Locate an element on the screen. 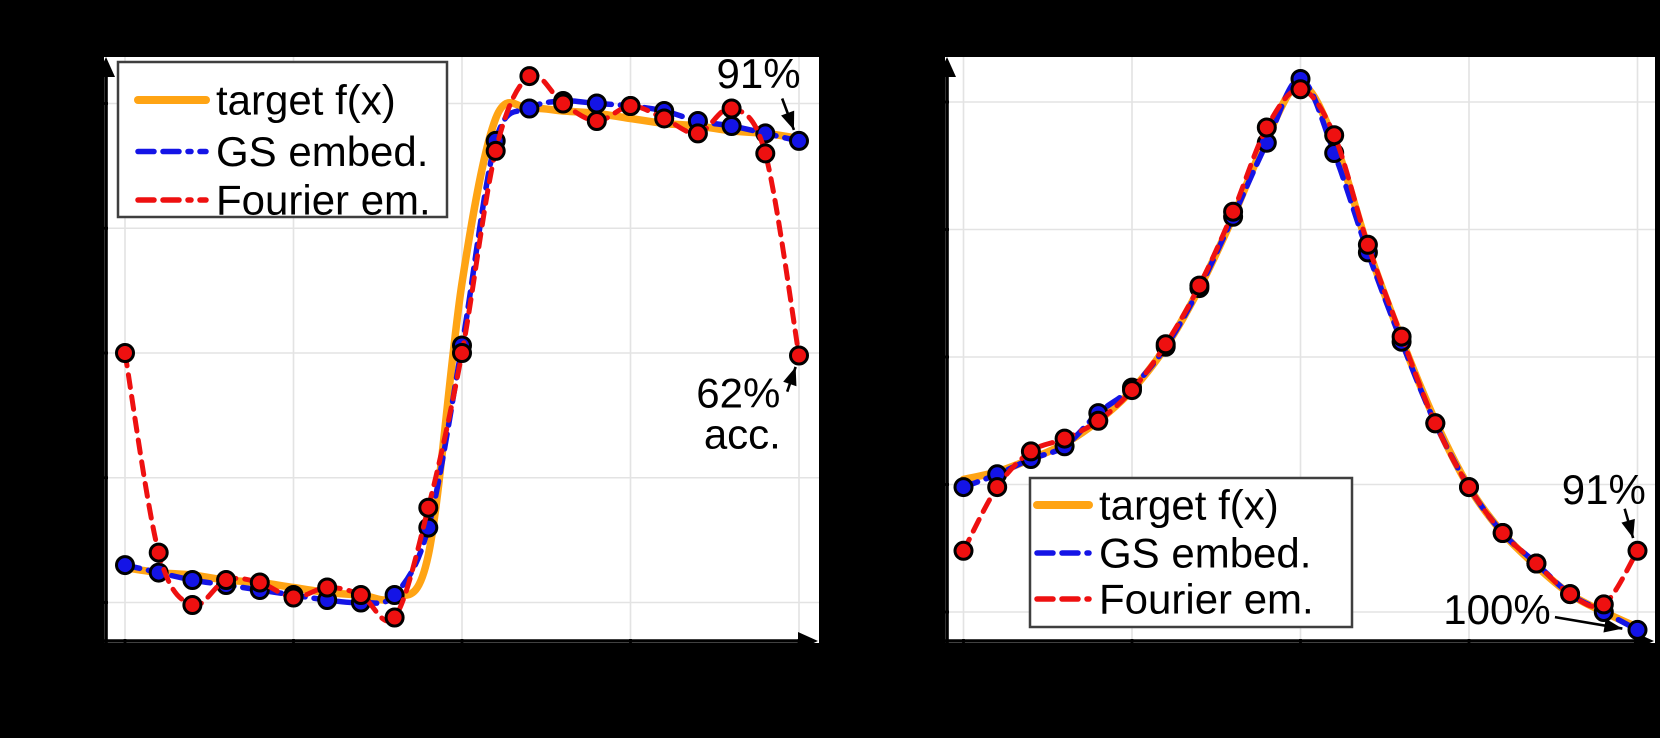 The image size is (1660, 738). annotation-100: 100% is located at coordinates (1533, 609).